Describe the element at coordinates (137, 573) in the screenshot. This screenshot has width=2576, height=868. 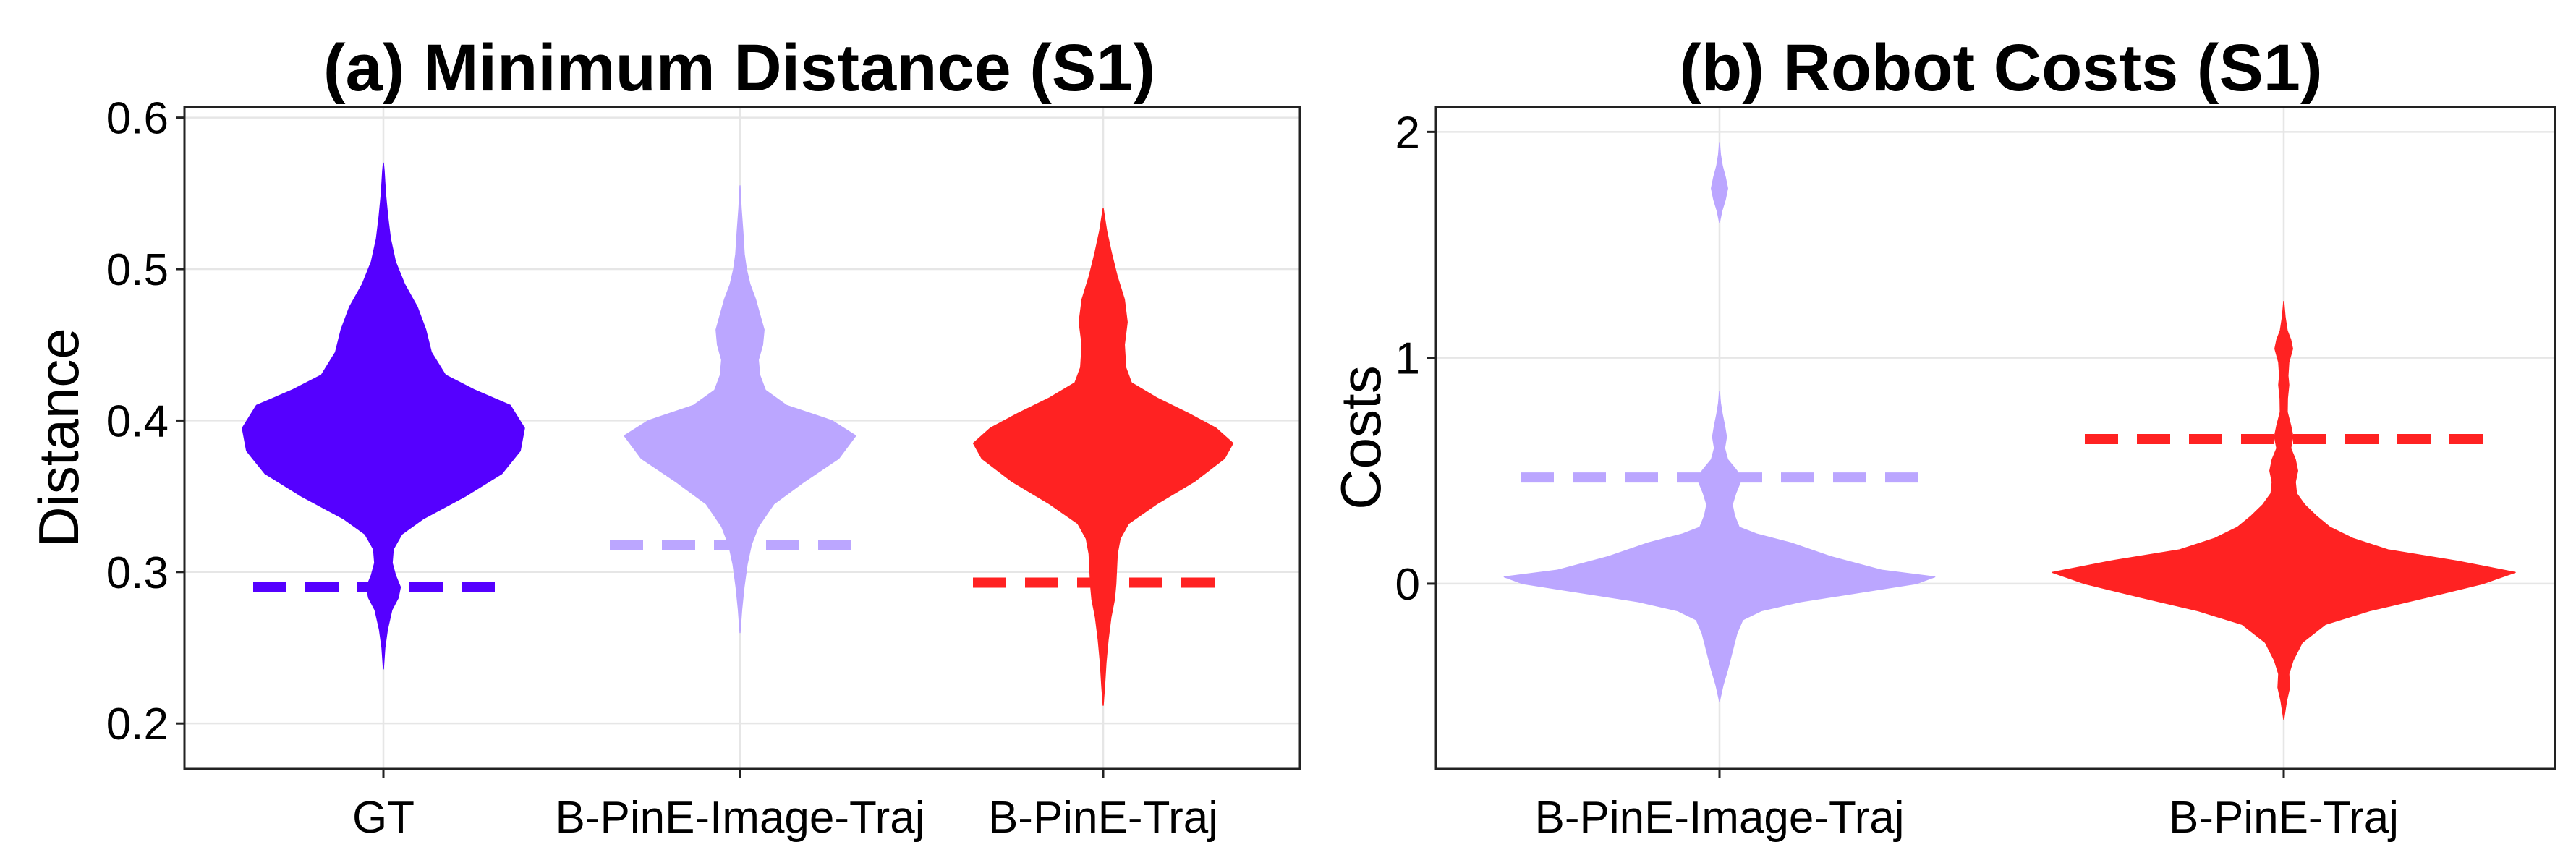
I see `y-tick-label-a-1: 0.3` at that location.